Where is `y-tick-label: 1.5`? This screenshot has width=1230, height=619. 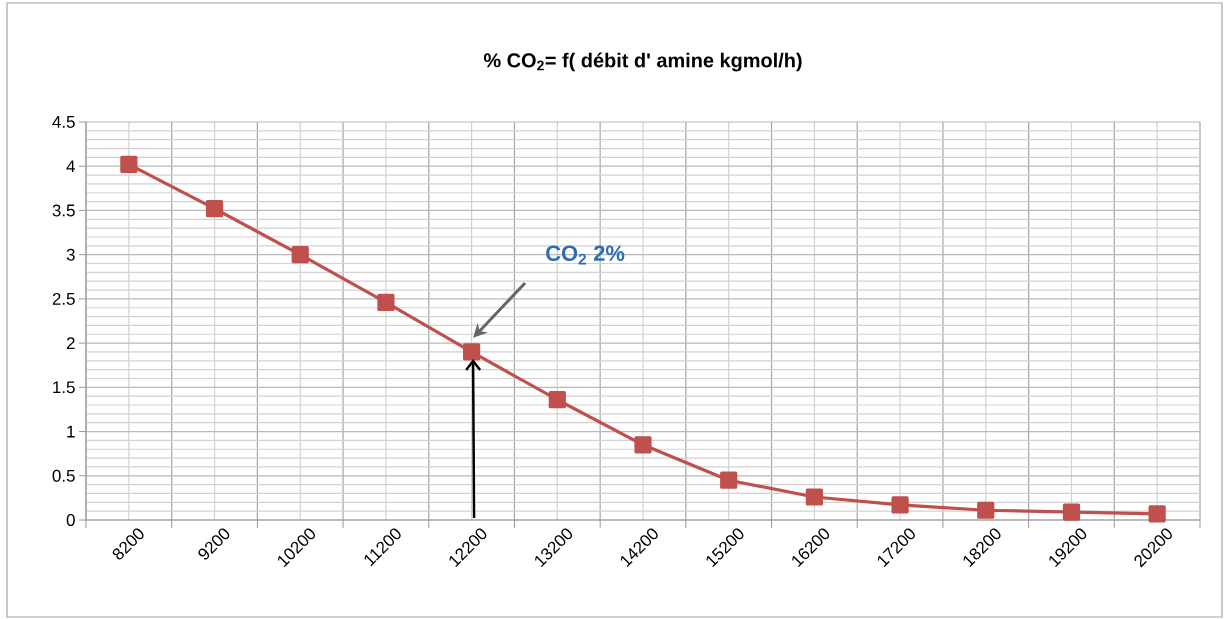
y-tick-label: 1.5 is located at coordinates (64, 387).